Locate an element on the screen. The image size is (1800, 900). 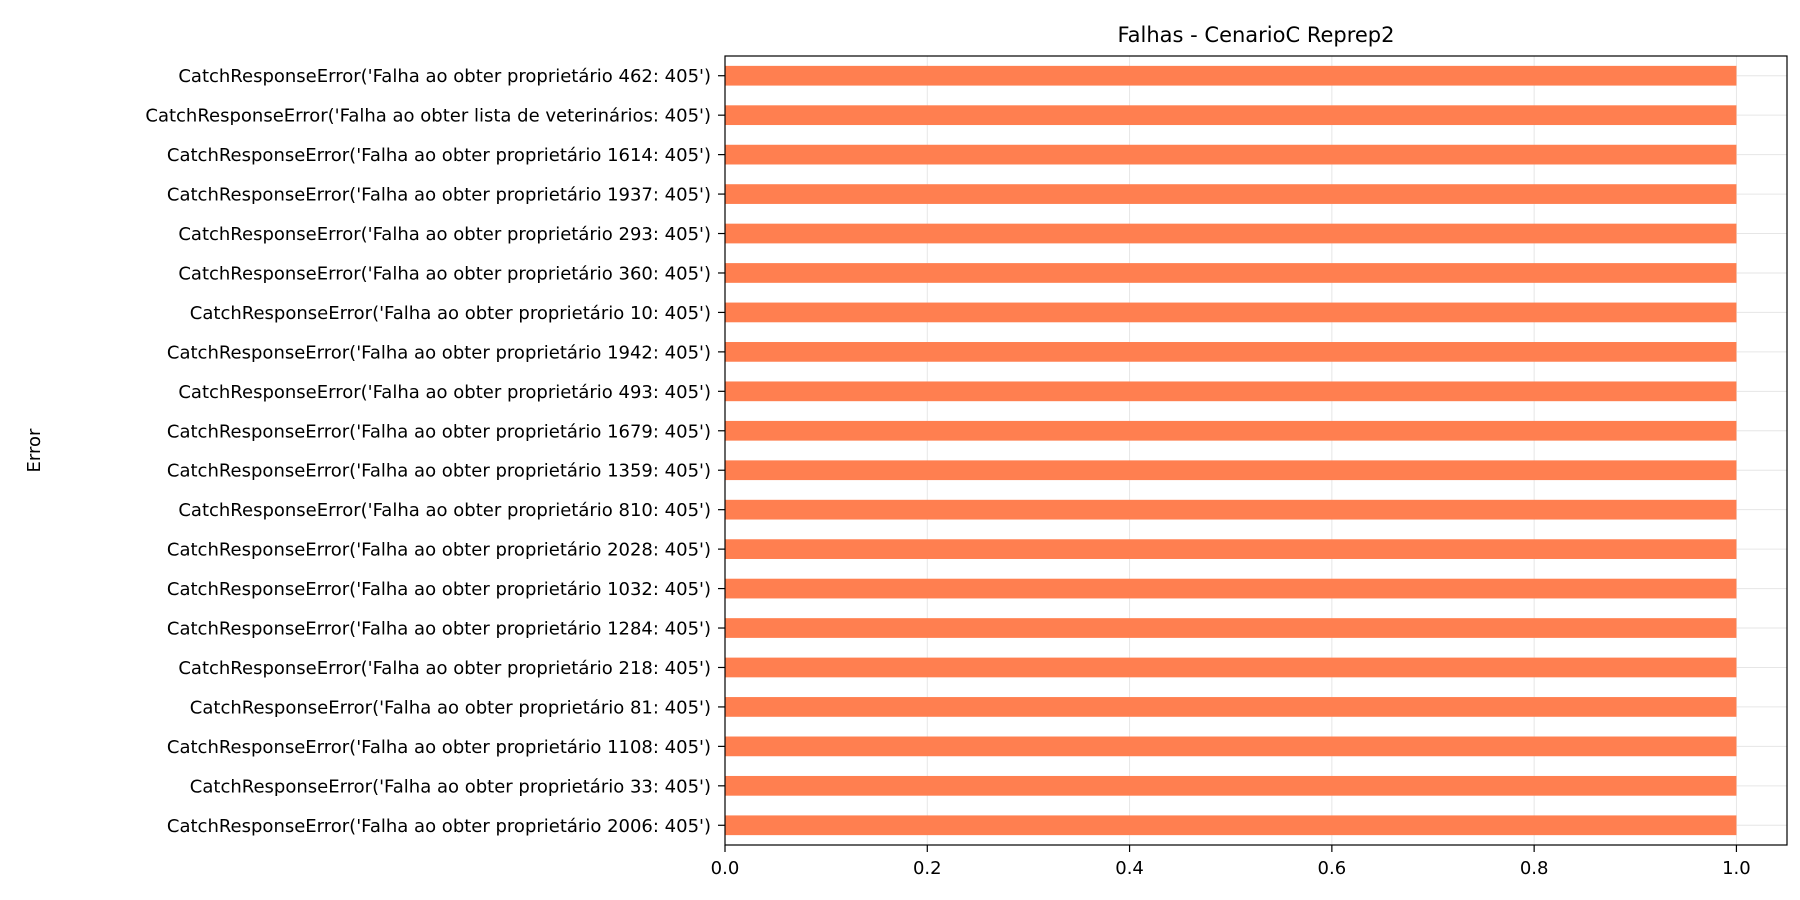
x-tick-label: 0.0 is located at coordinates (725, 868).